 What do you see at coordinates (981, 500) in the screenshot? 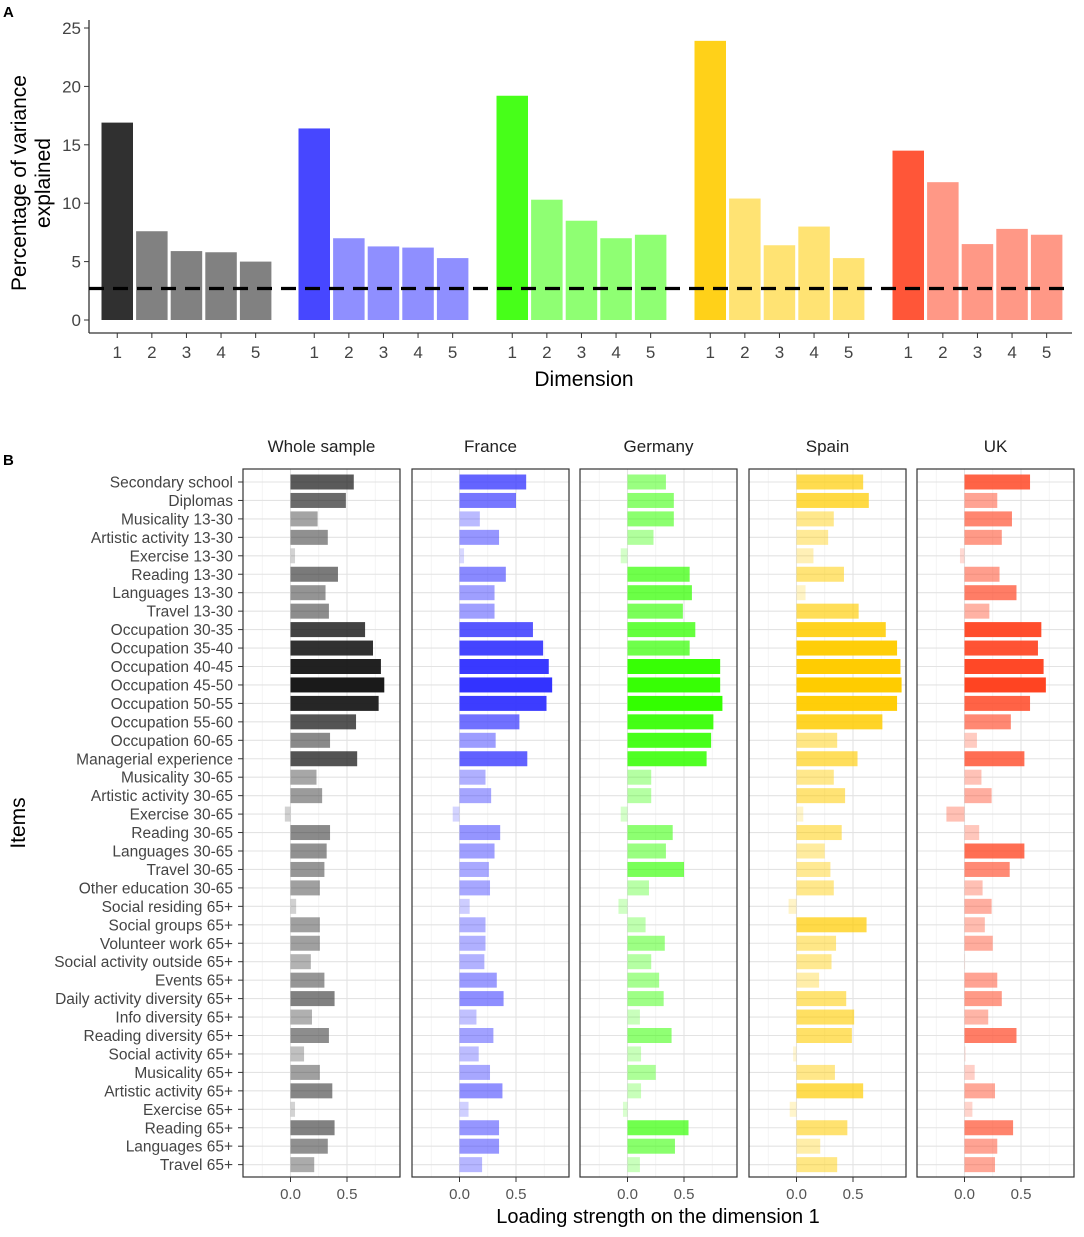
I see `bar-uk-diplomas` at bounding box center [981, 500].